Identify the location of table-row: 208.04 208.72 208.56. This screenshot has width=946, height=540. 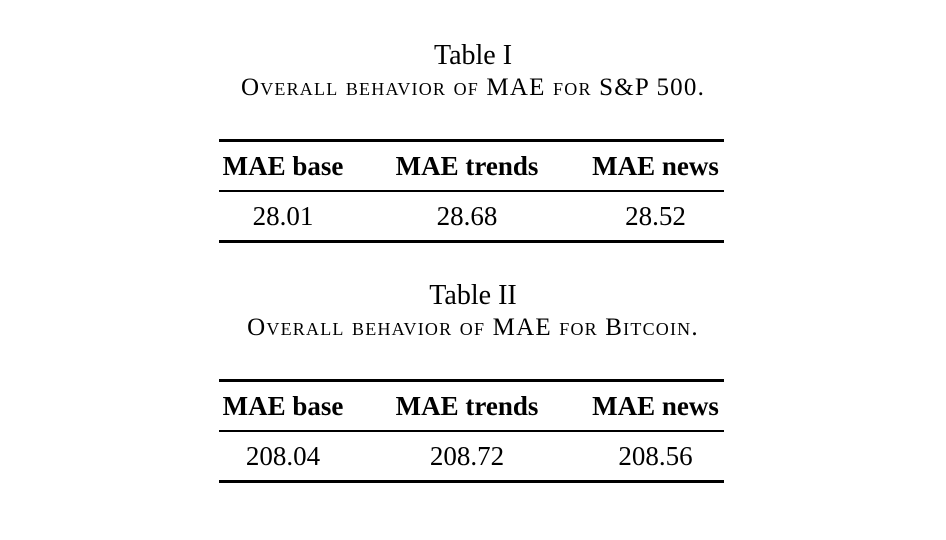
(471, 456).